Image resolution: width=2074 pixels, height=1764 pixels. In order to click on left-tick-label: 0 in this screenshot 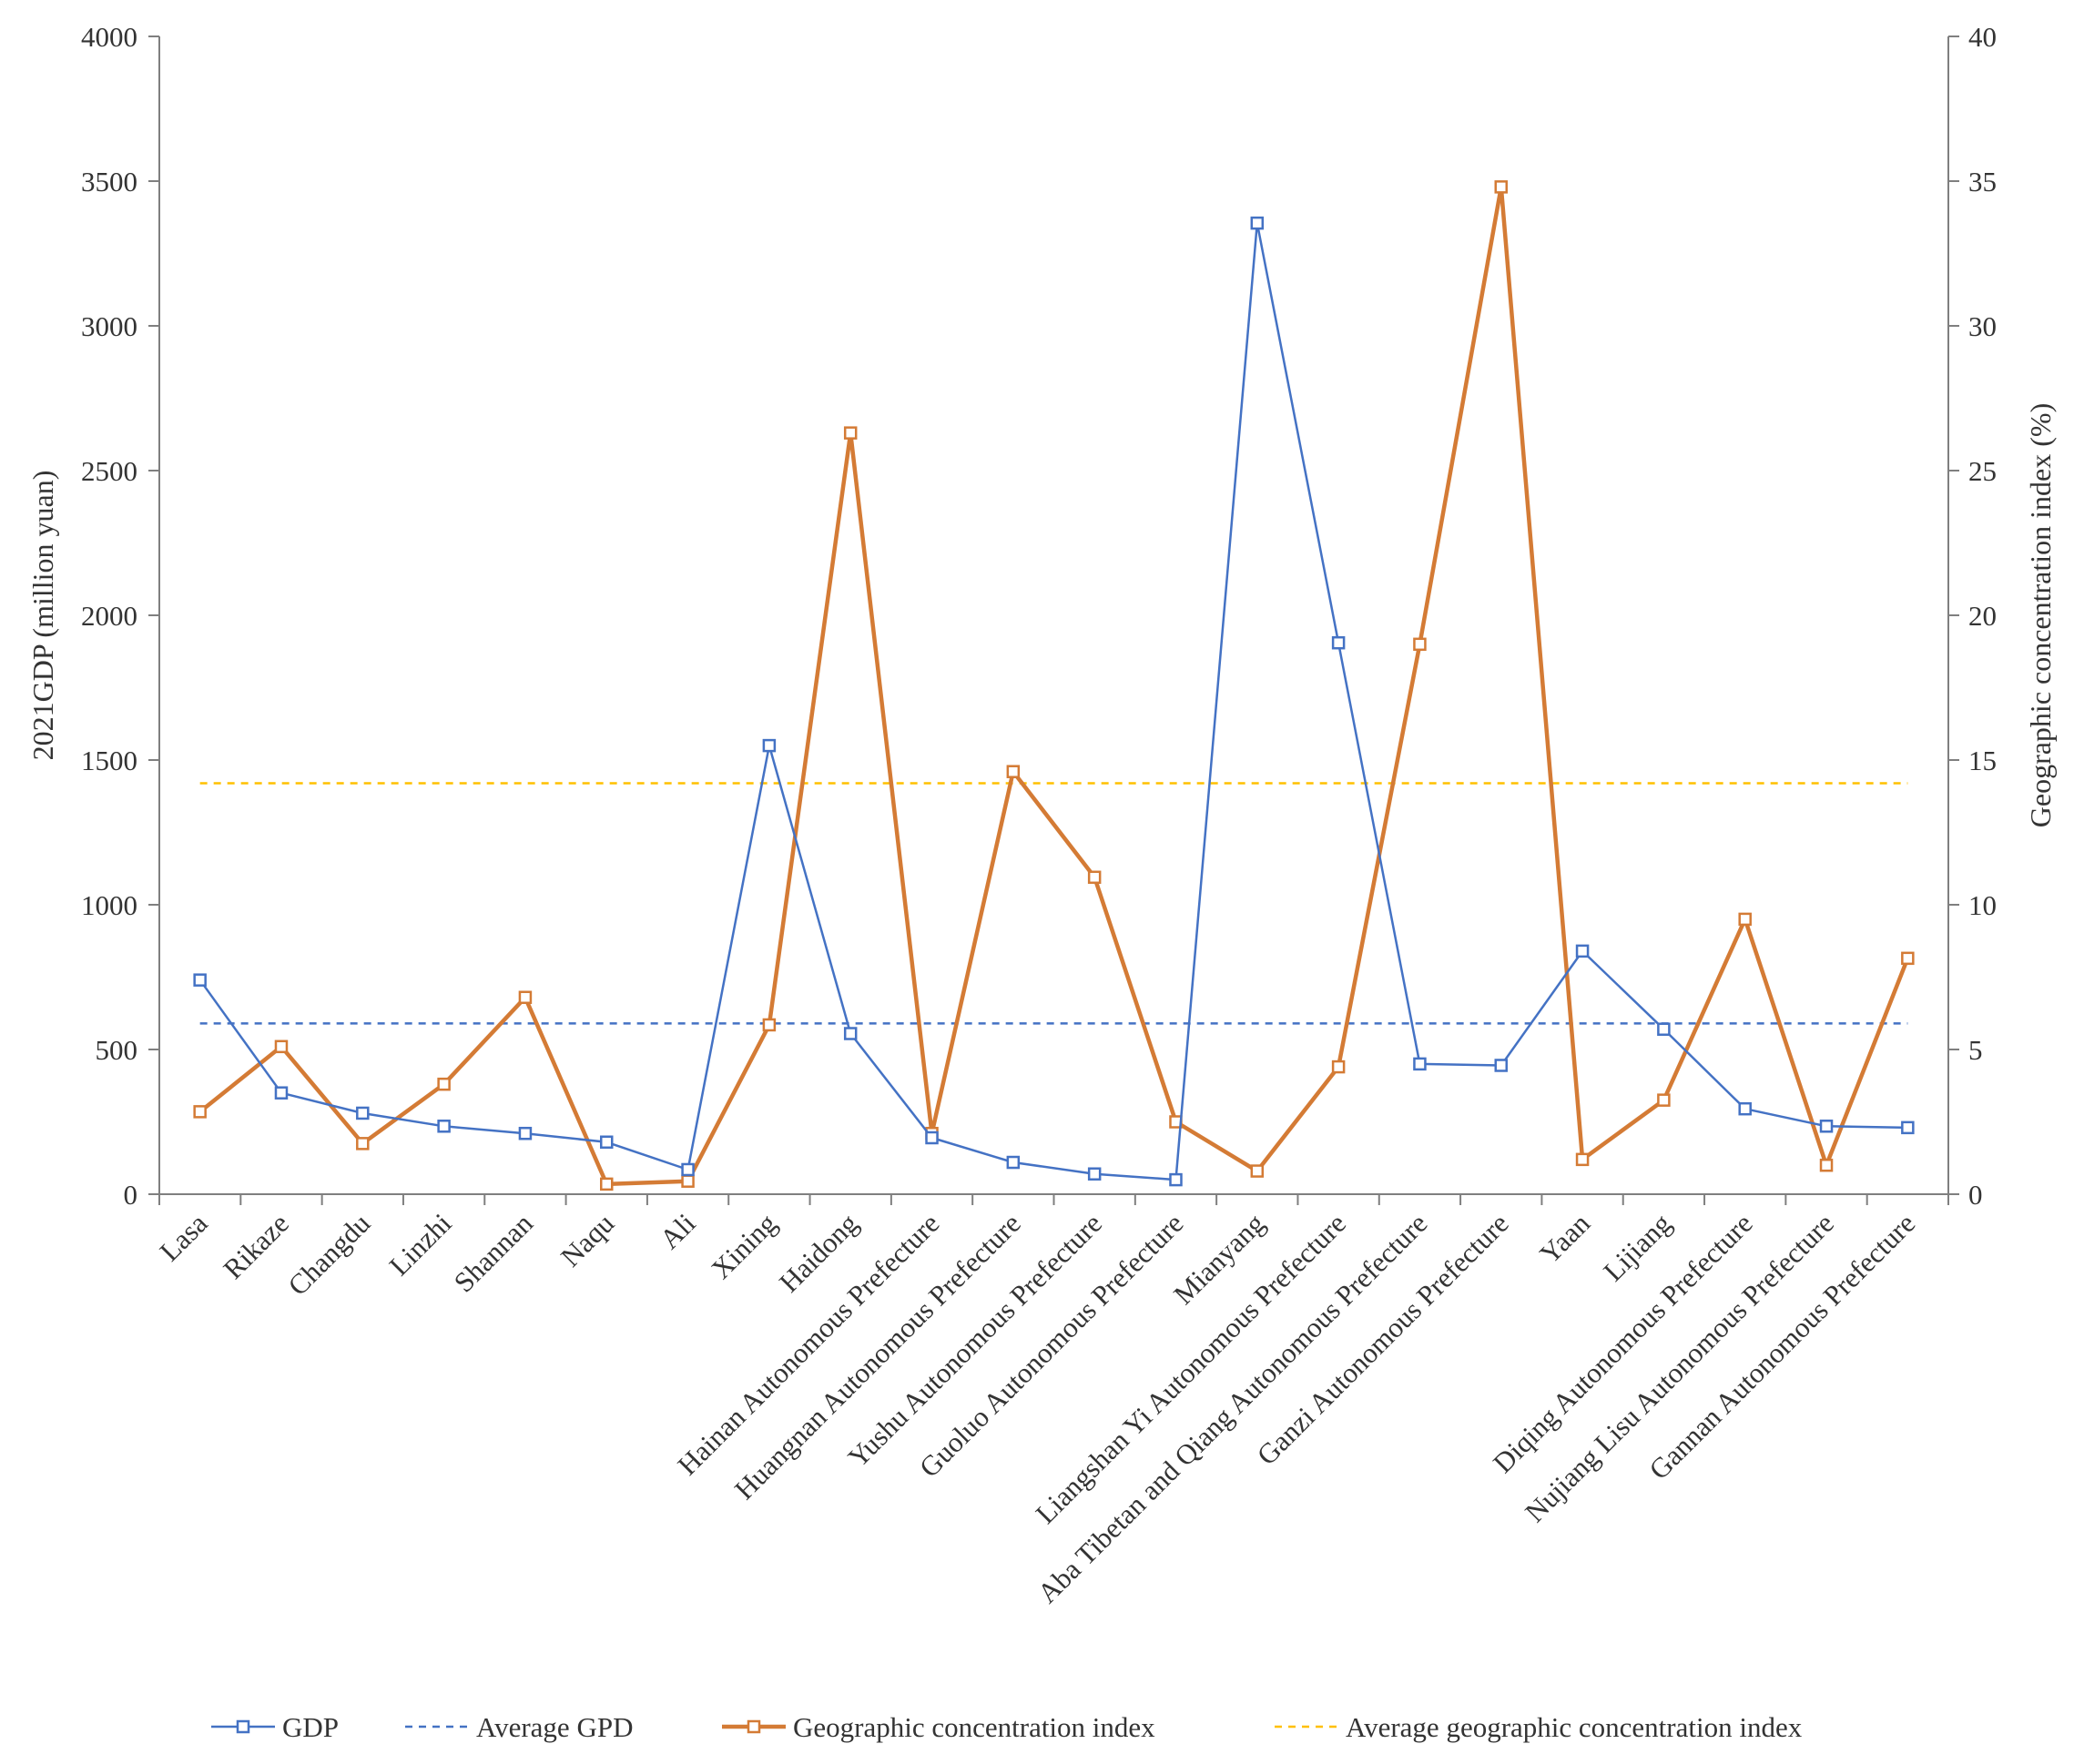, I will do `click(131, 1195)`.